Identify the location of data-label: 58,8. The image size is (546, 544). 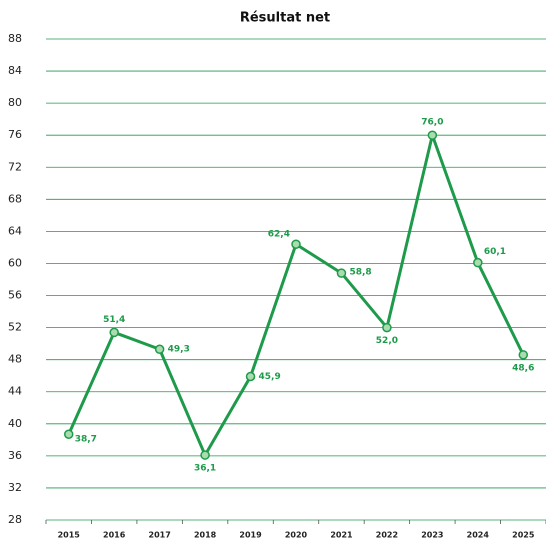
(360, 273).